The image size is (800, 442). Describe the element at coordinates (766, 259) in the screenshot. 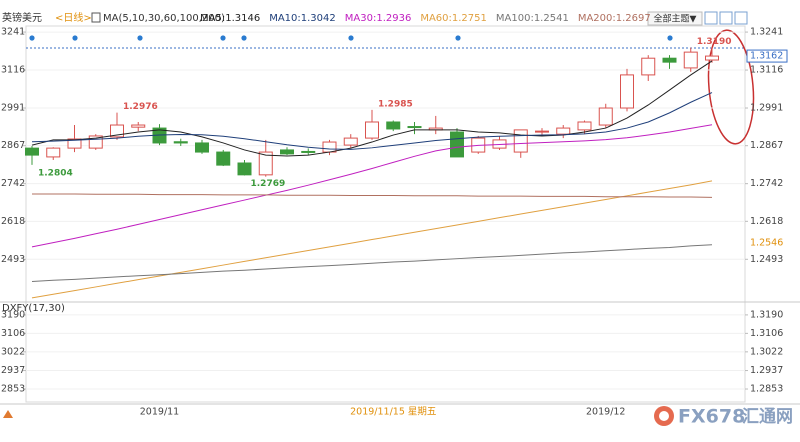

I see `y-tick-label: 1.2493` at that location.